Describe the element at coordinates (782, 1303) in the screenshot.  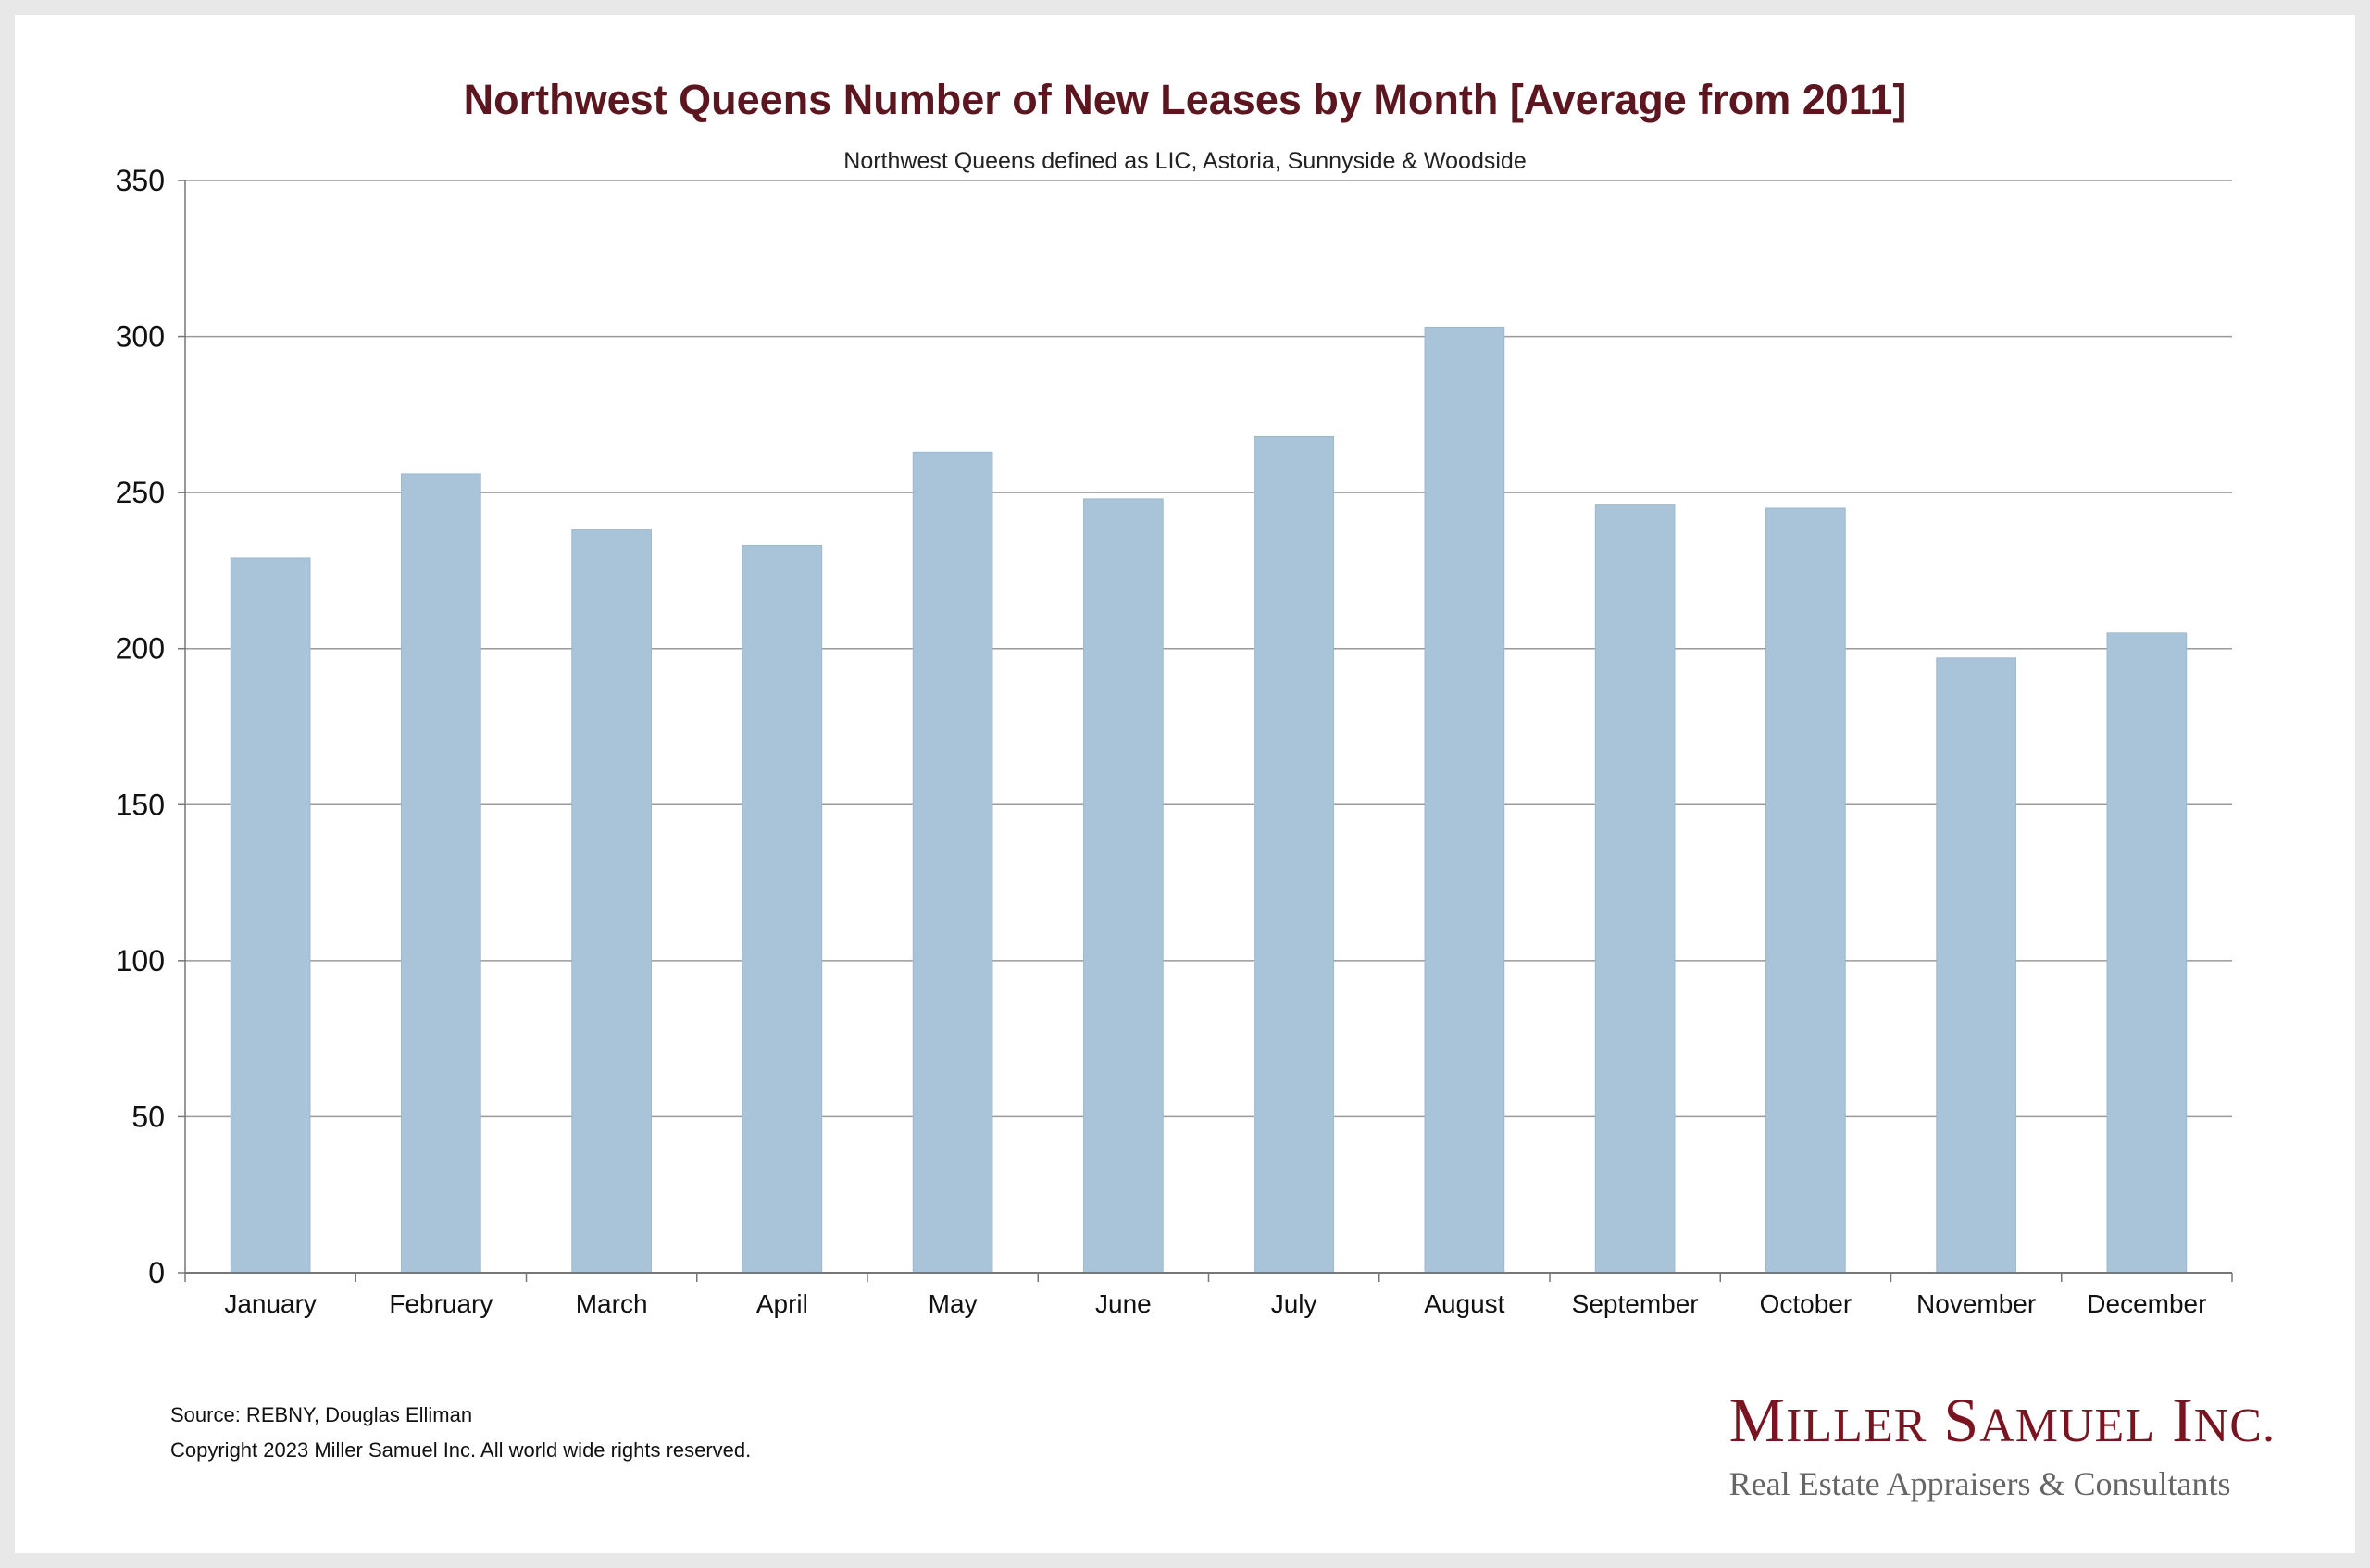
I see `x-tick-label: April` at that location.